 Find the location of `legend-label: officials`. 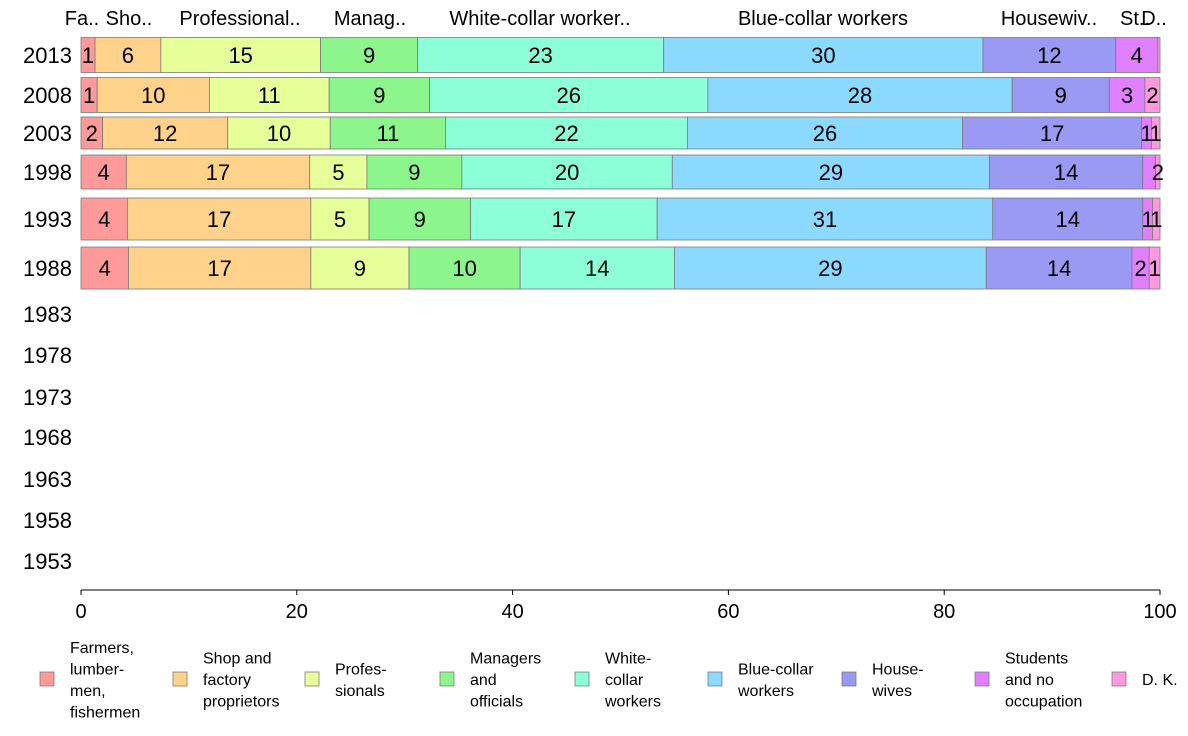

legend-label: officials is located at coordinates (496, 702).